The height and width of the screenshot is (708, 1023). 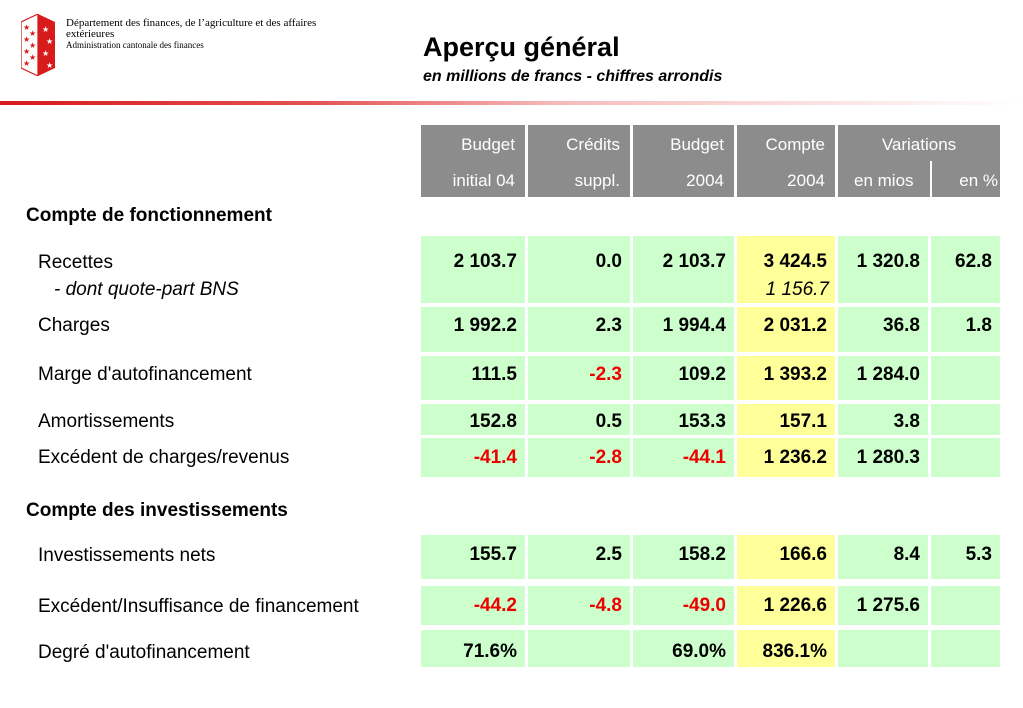 What do you see at coordinates (605, 457) in the screenshot?
I see `value-excedent-credits: -2.8` at bounding box center [605, 457].